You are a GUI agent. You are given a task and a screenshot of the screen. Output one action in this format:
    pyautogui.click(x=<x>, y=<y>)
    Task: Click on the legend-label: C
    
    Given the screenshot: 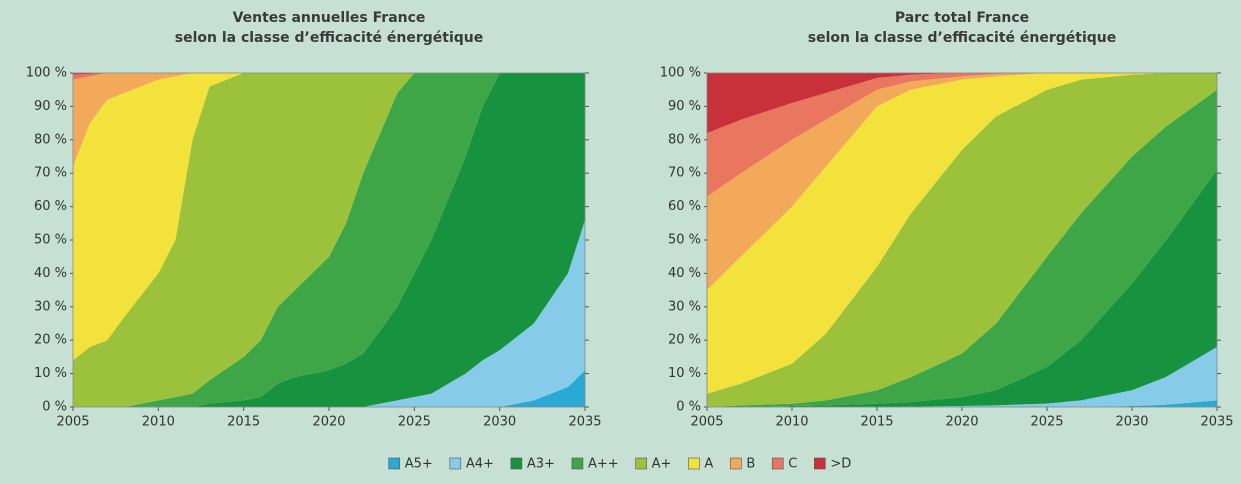 What is the action you would take?
    pyautogui.click(x=792, y=464)
    